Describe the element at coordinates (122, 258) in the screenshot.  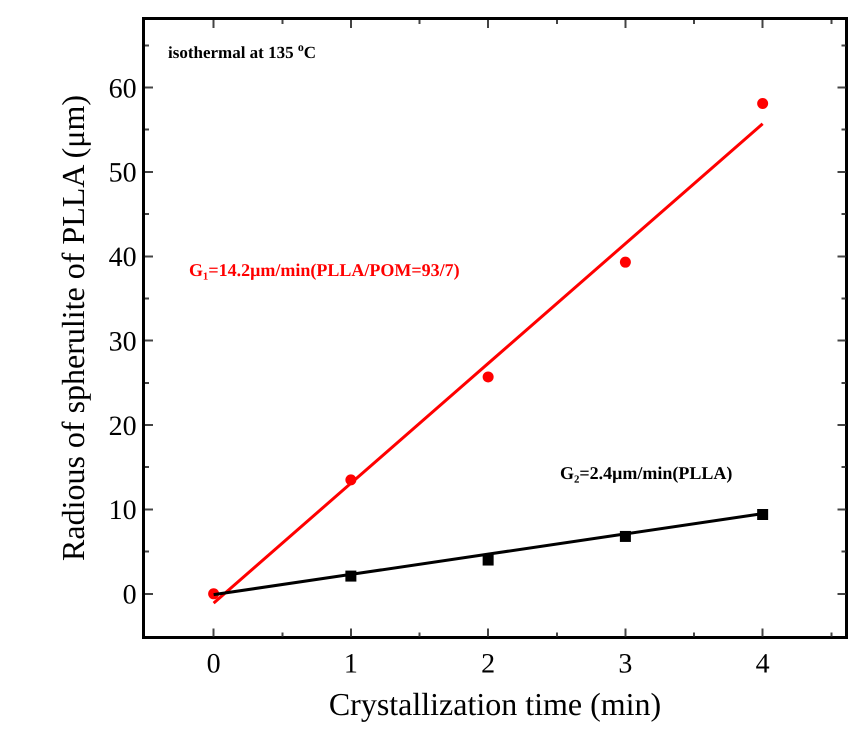
I see `y-tick-label: 40` at that location.